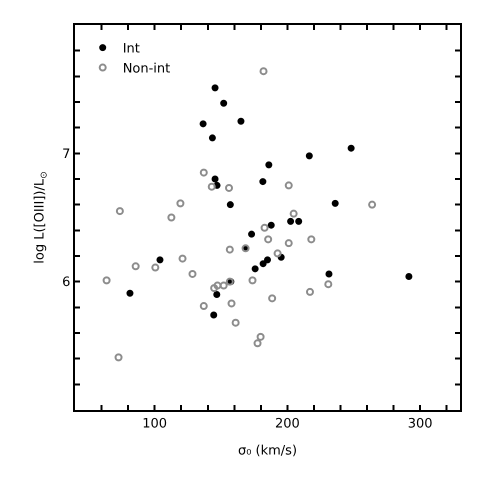 Image resolution: width=485 pixels, height=485 pixels. I want to click on x-axis-title: σ₀ (km/s), so click(268, 451).